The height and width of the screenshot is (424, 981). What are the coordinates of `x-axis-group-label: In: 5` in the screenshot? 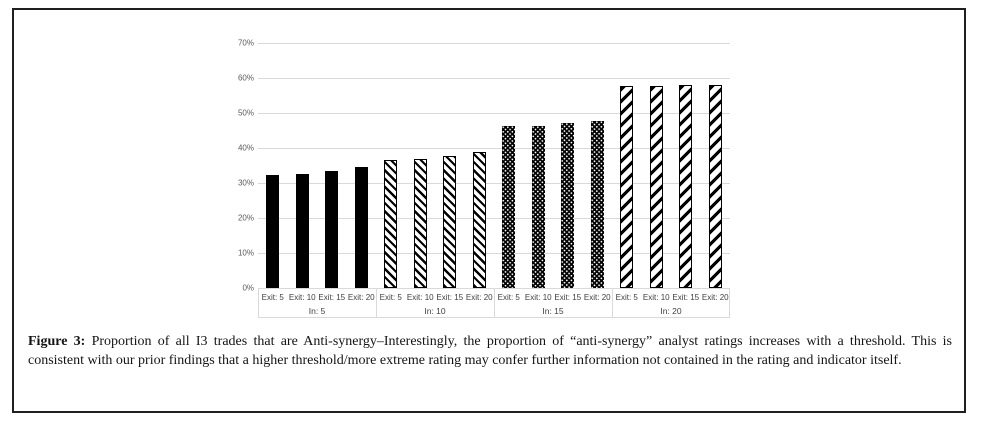 It's located at (317, 311).